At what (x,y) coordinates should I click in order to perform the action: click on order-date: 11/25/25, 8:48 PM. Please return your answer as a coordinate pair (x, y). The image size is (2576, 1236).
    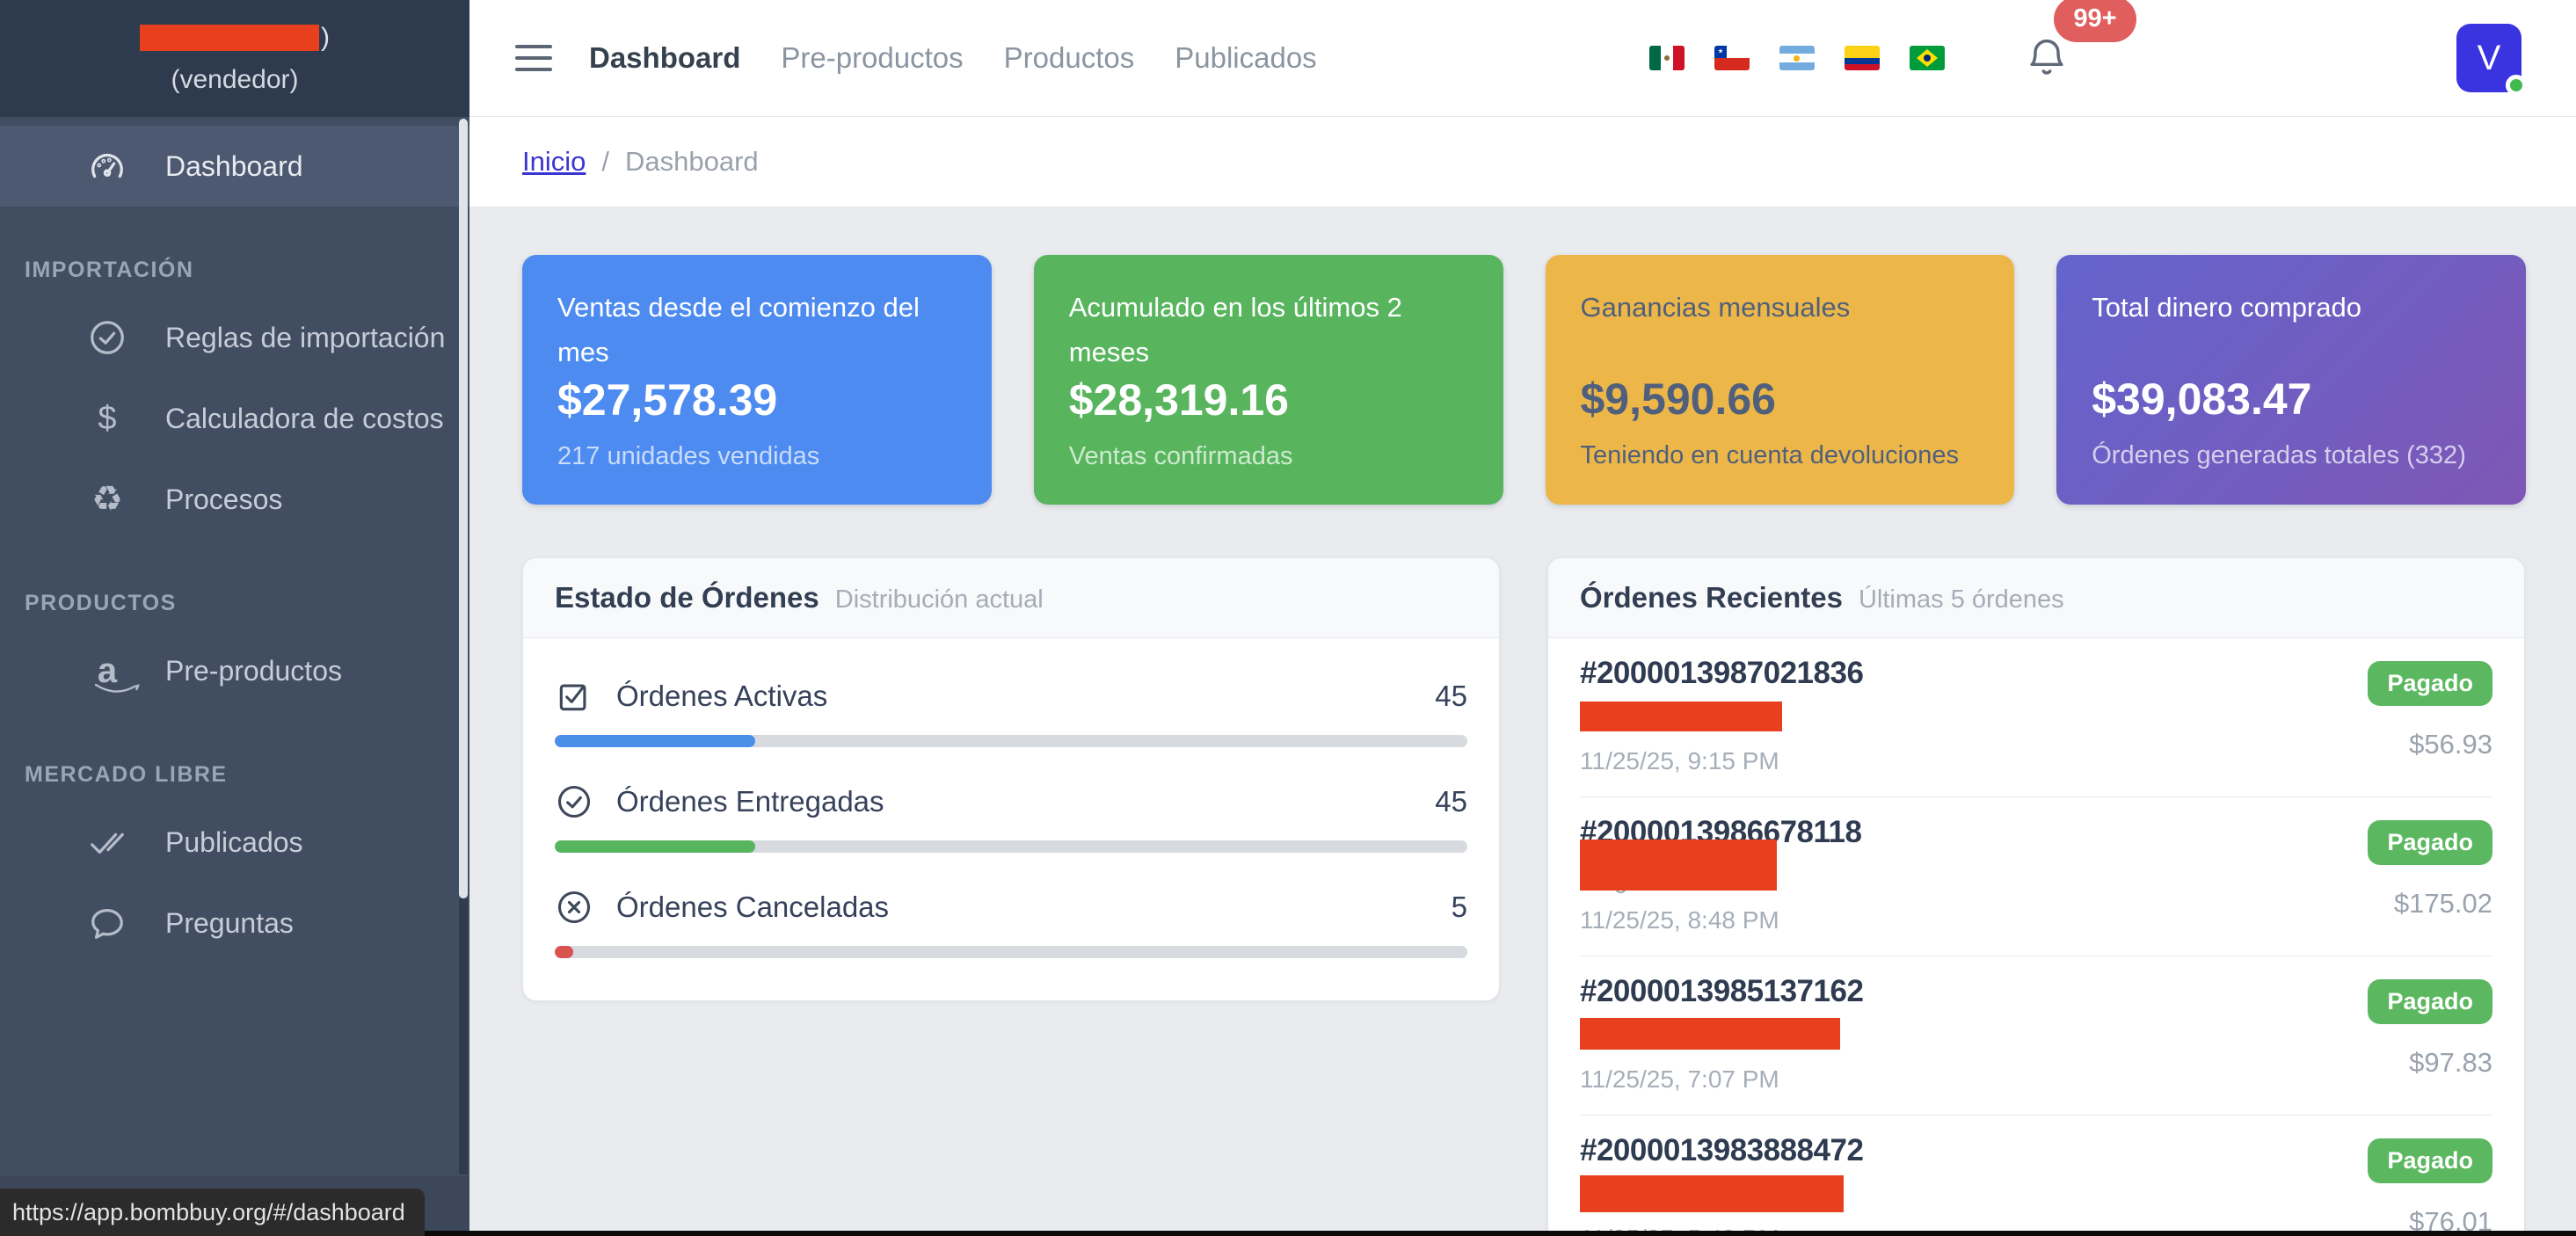
    Looking at the image, I should click on (1679, 920).